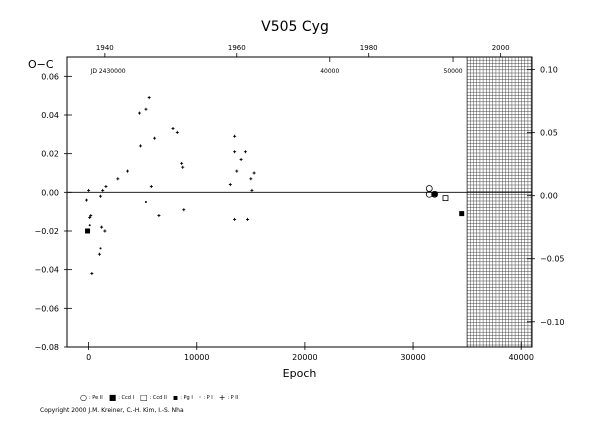 The height and width of the screenshot is (425, 590). What do you see at coordinates (233, 398) in the screenshot?
I see `legend-label: : P II` at bounding box center [233, 398].